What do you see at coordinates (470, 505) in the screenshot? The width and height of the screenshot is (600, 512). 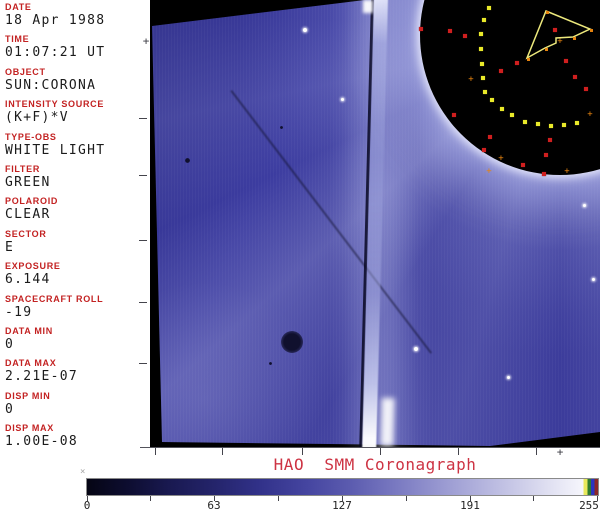 I see `colorbar-tick-label: 191` at bounding box center [470, 505].